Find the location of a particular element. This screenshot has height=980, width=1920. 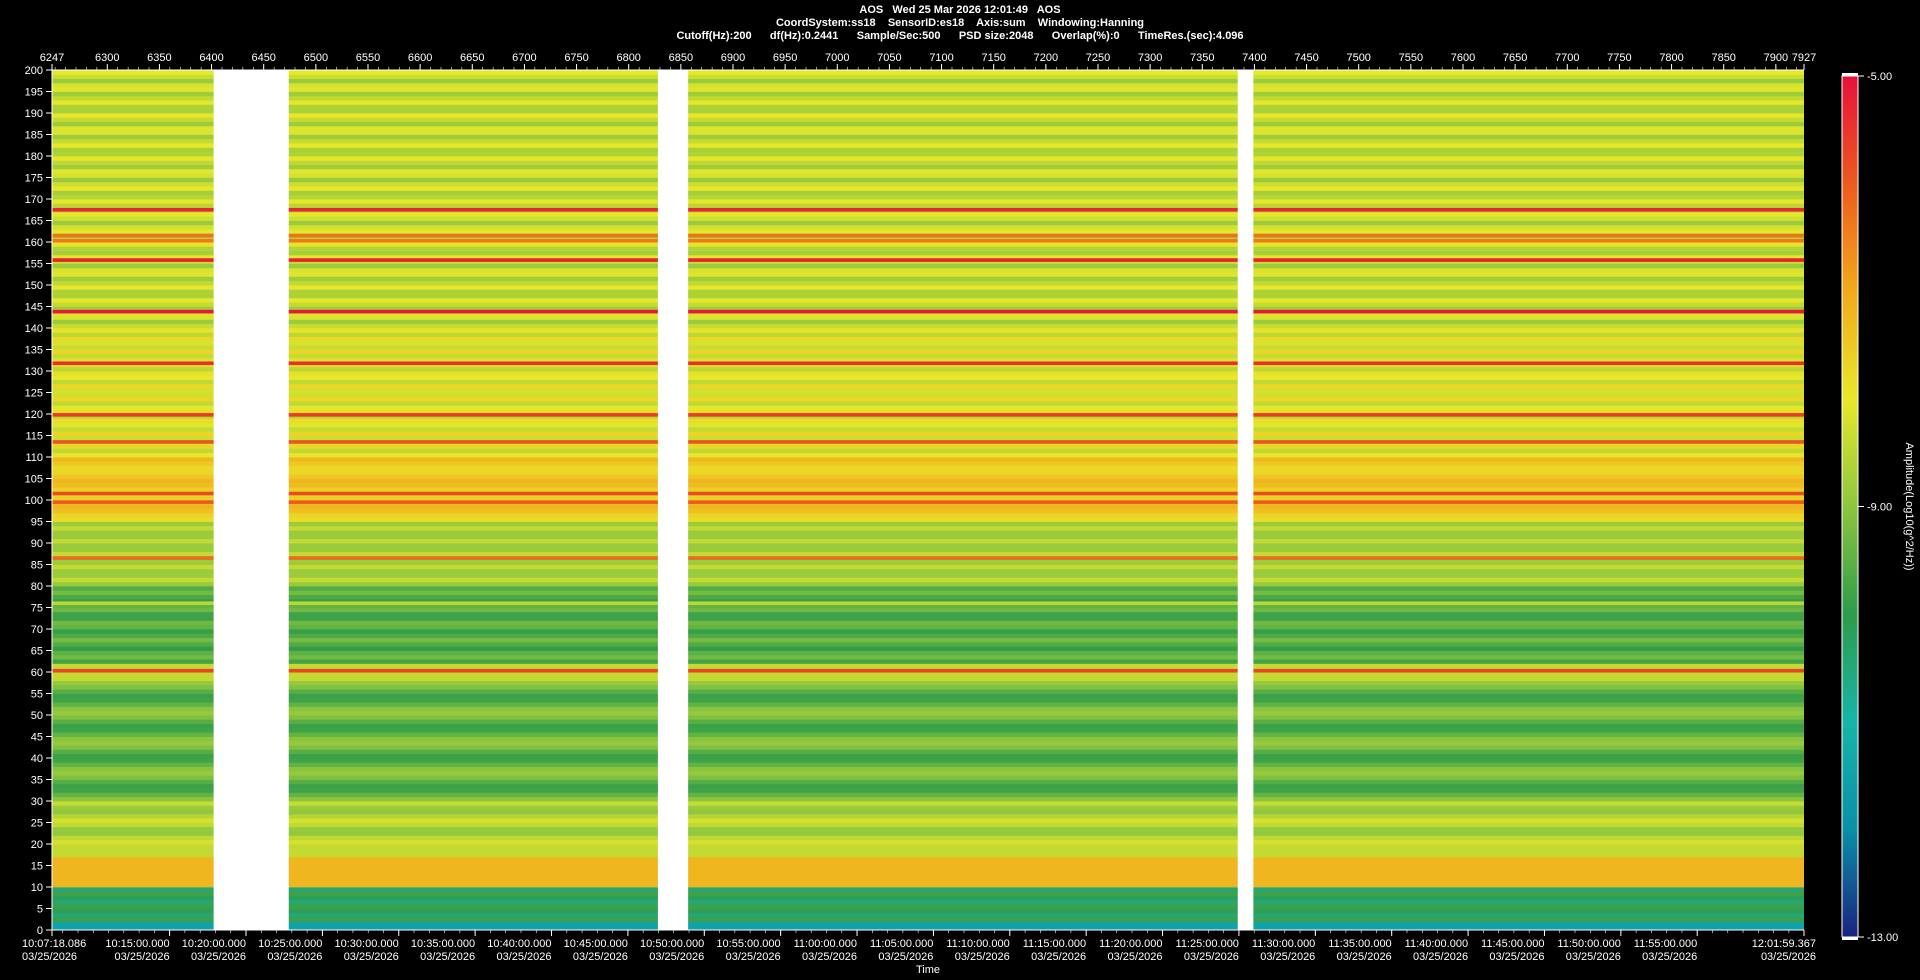

data-gap is located at coordinates (251, 500).